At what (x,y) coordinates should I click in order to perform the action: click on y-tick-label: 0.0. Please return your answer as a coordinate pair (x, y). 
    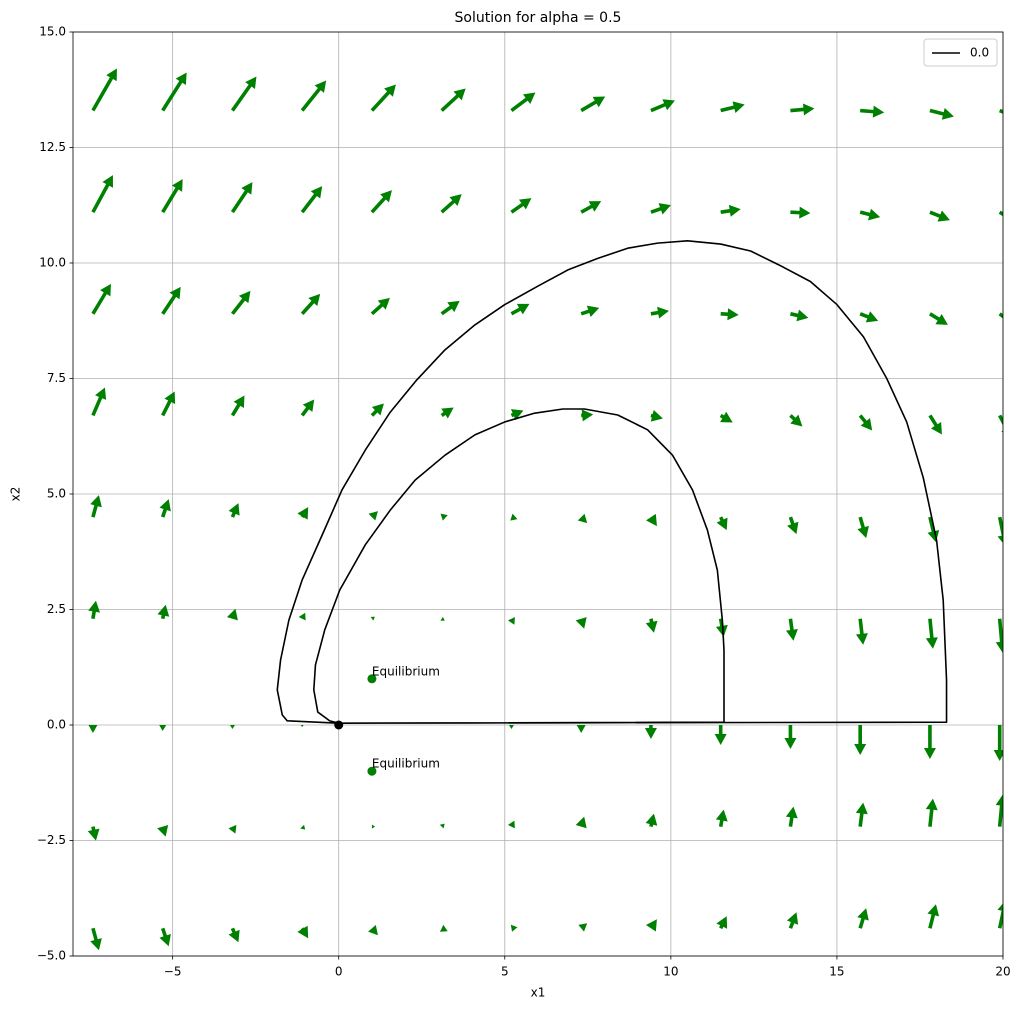
    Looking at the image, I should click on (56, 725).